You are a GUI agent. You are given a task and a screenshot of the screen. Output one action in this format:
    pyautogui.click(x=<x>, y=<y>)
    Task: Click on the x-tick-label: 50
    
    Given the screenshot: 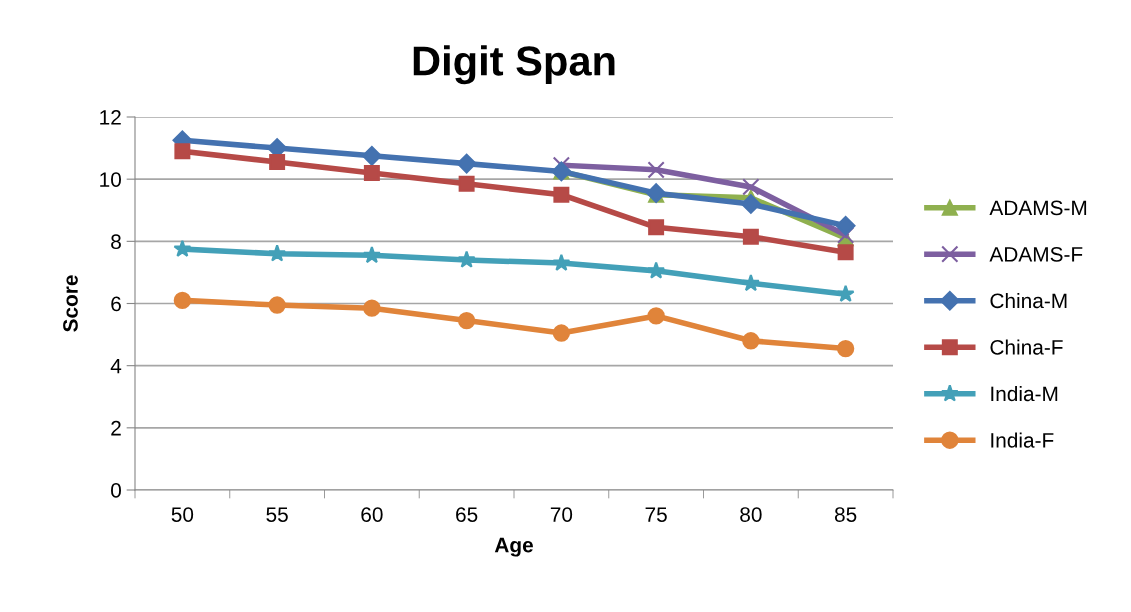 What is the action you would take?
    pyautogui.click(x=182, y=514)
    